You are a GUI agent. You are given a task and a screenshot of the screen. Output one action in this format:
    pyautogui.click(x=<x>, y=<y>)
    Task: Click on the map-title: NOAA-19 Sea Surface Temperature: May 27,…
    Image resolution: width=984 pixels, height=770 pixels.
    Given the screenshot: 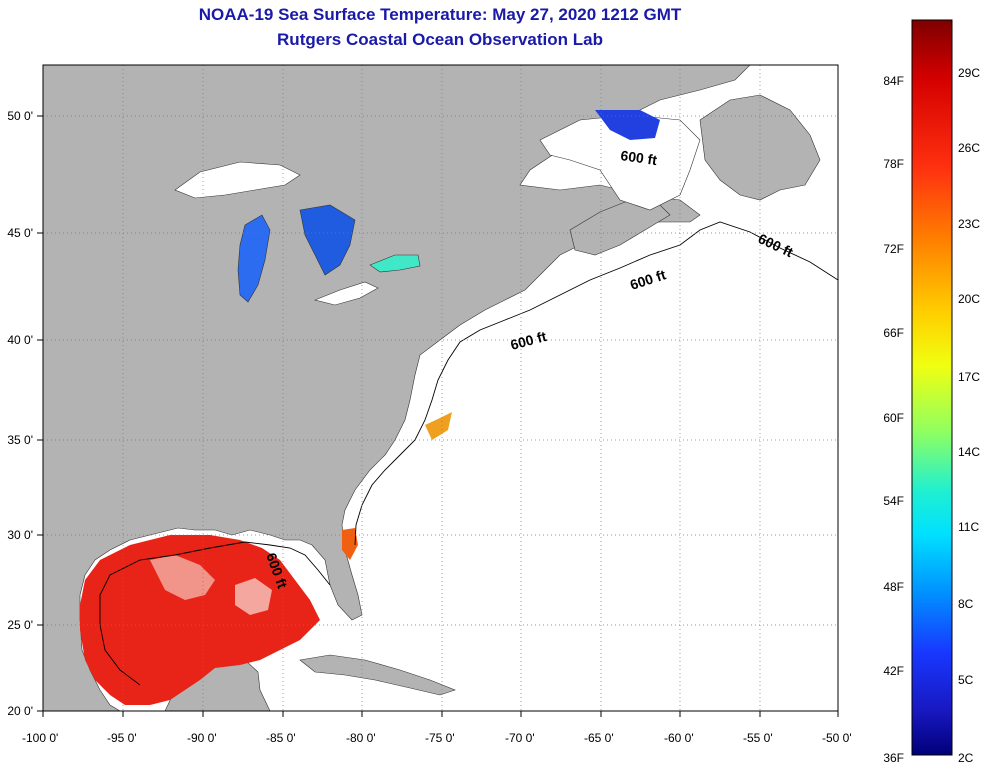 What is the action you would take?
    pyautogui.click(x=440, y=14)
    